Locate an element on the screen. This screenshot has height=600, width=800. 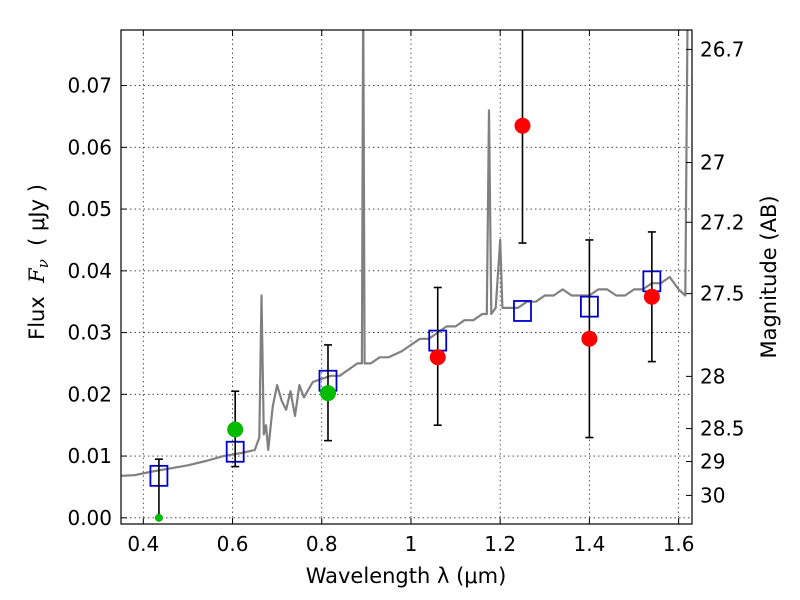
x-tick-label: 0.6 is located at coordinates (233, 544).